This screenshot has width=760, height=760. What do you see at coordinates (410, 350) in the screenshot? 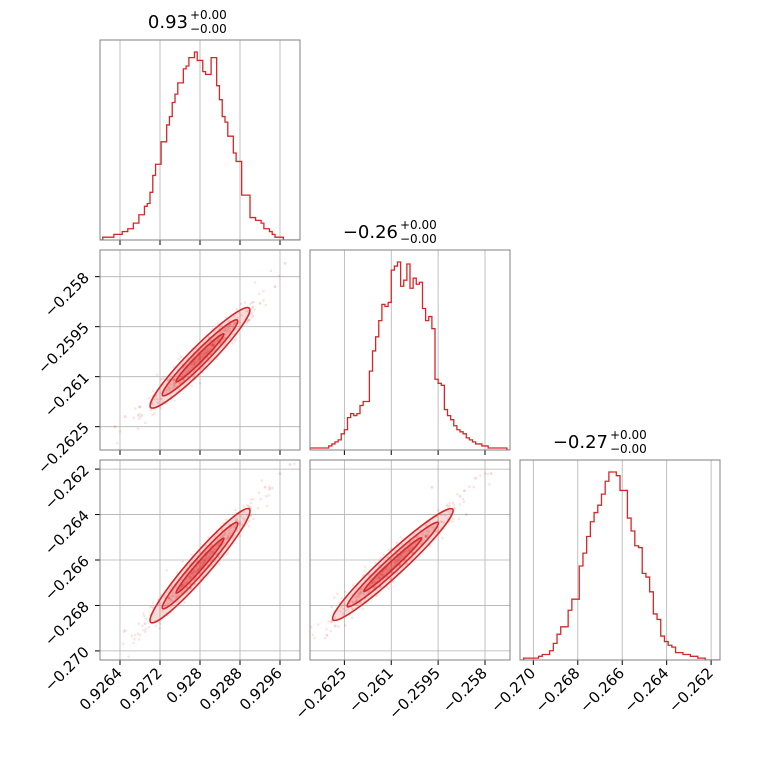
I see `panel-frame` at bounding box center [410, 350].